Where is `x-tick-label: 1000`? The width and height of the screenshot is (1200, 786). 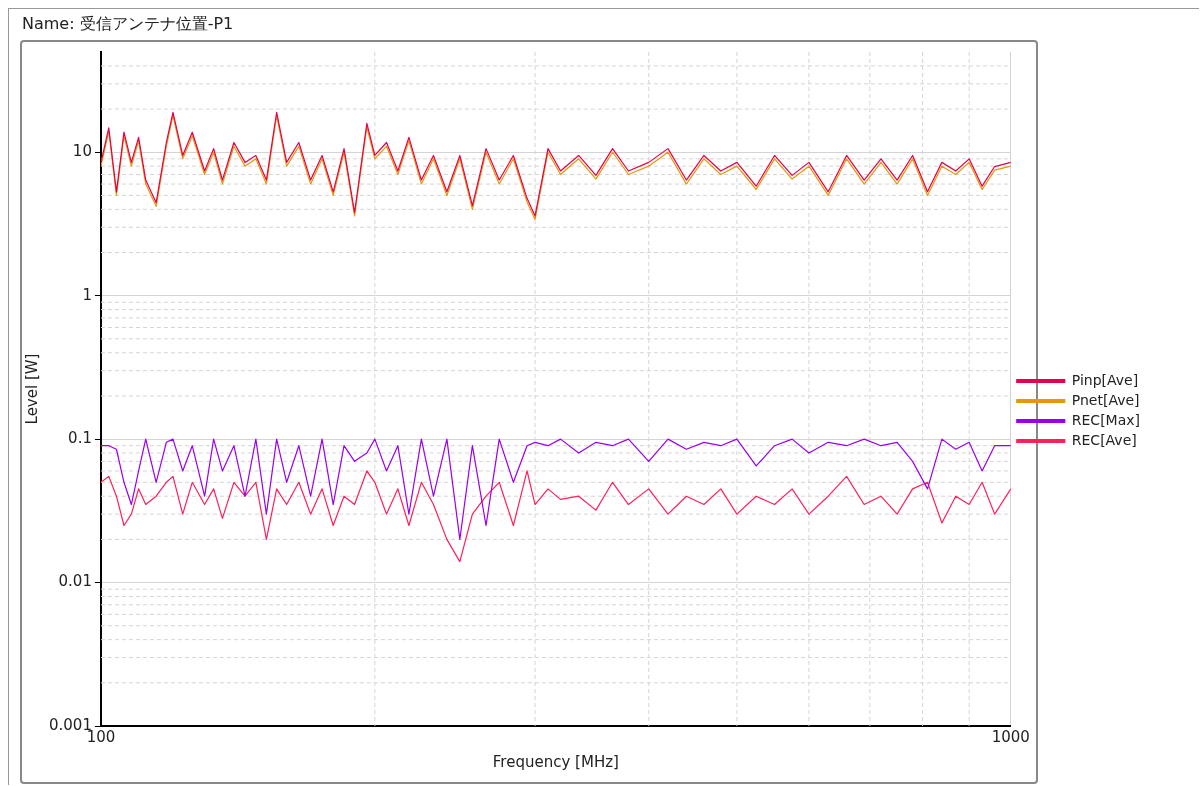 x-tick-label: 1000 is located at coordinates (1010, 736).